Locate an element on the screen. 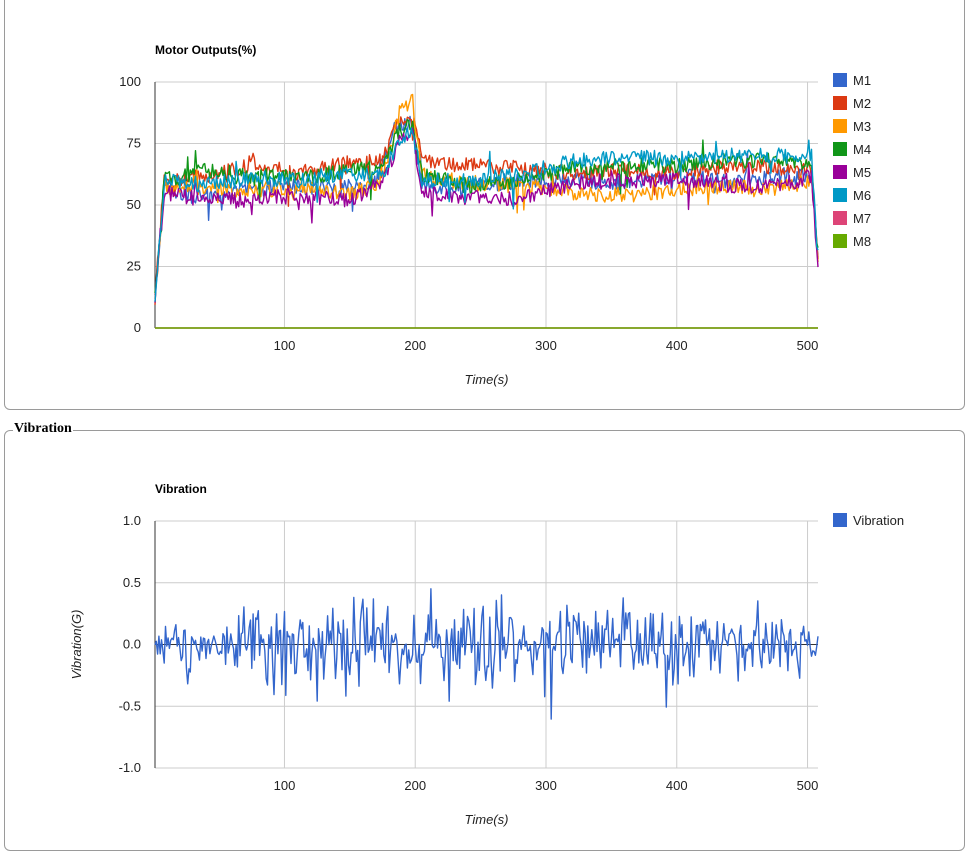 Image resolution: width=975 pixels, height=858 pixels. legend-label-m7: M7 is located at coordinates (862, 218).